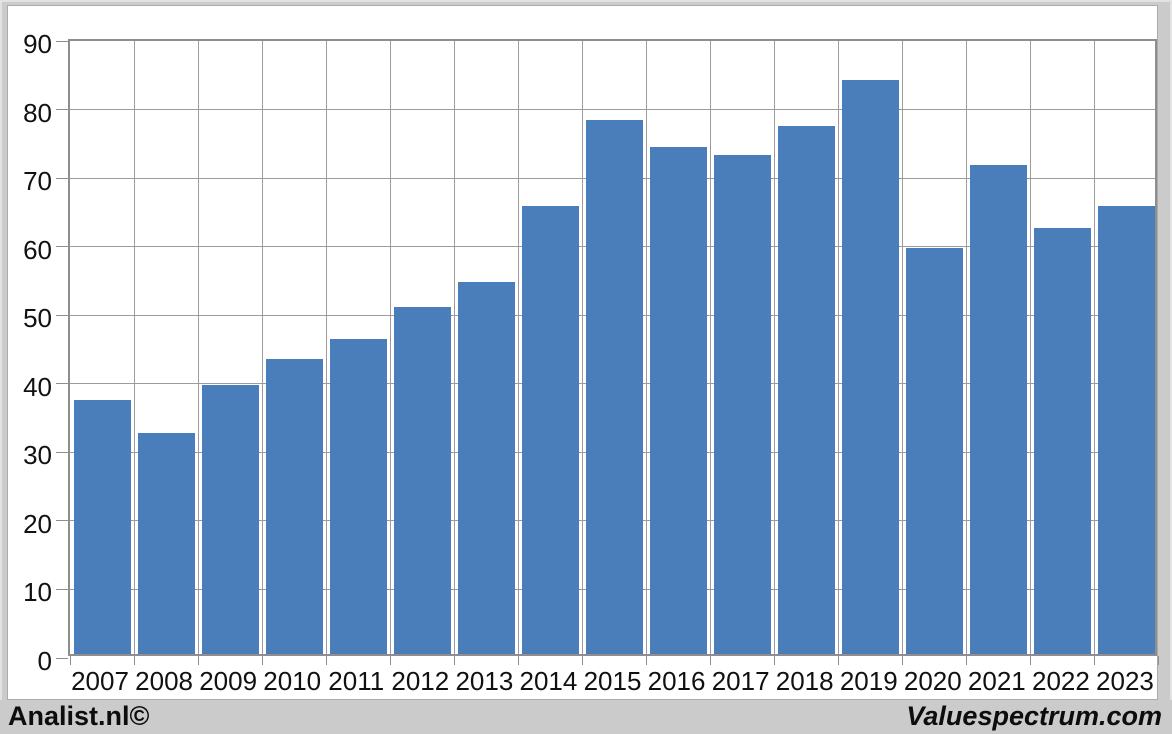 This screenshot has width=1172, height=734. What do you see at coordinates (1063, 441) in the screenshot?
I see `bar-2022` at bounding box center [1063, 441].